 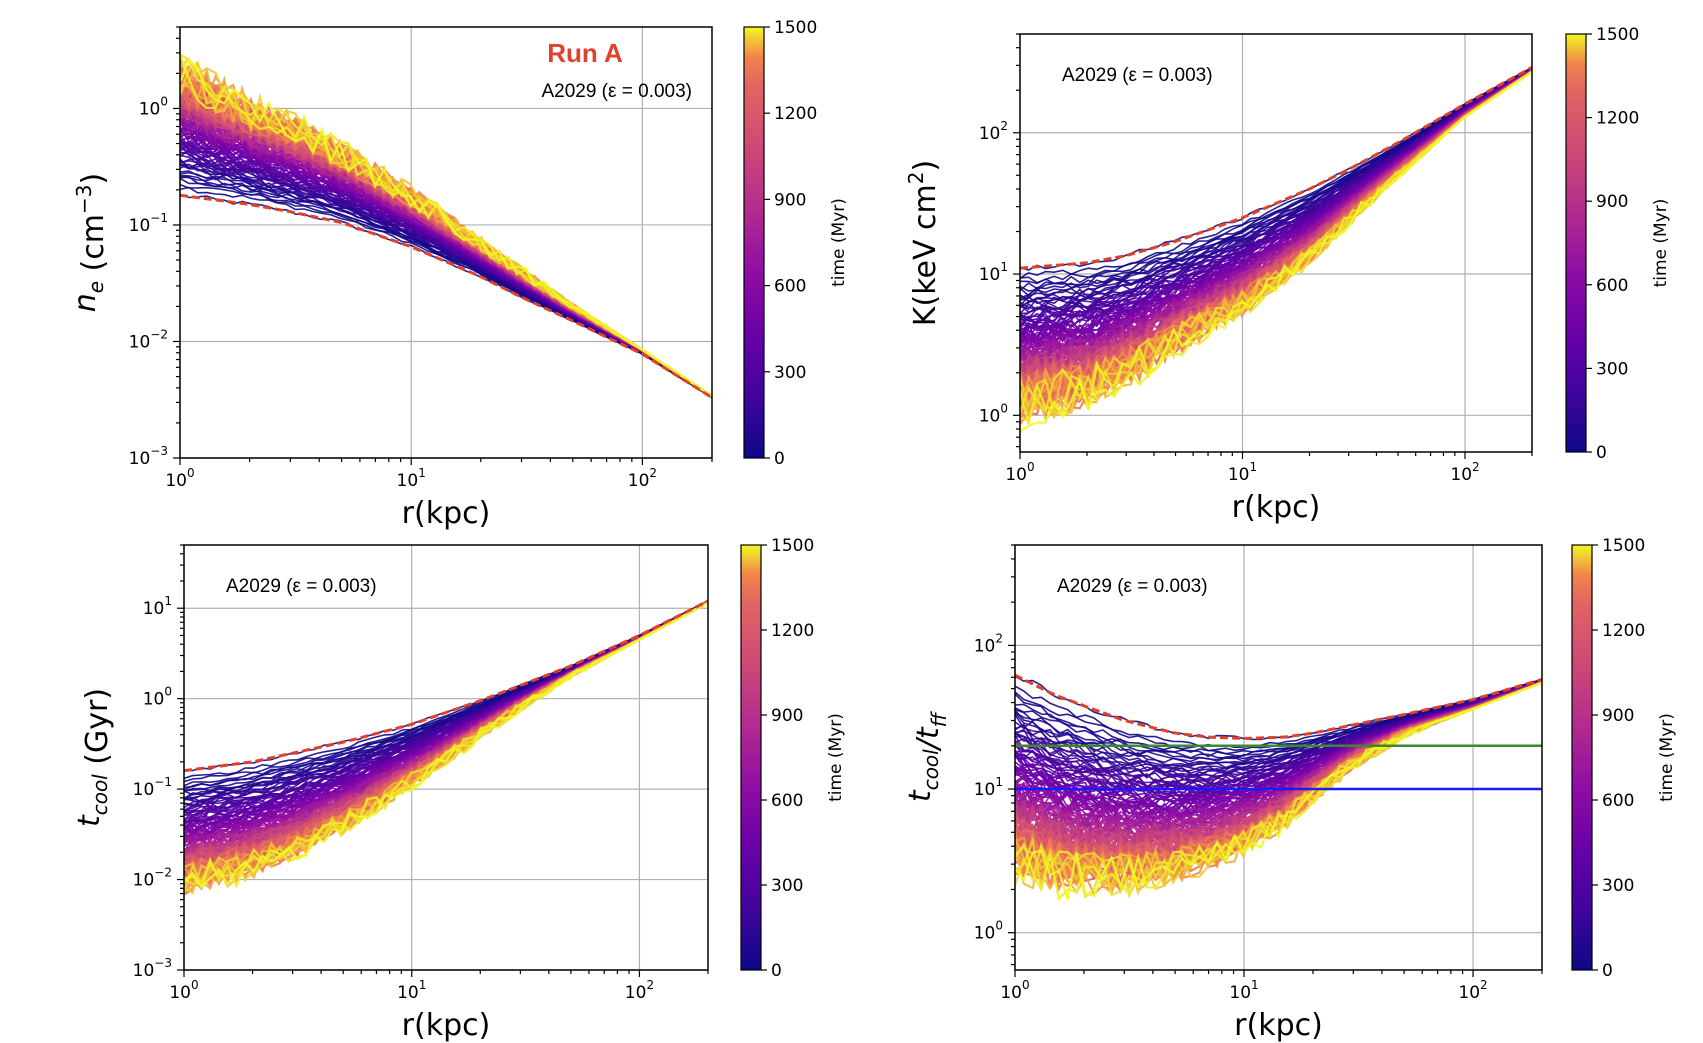 I want to click on profile-lines-tratio, so click(x=1278, y=787).